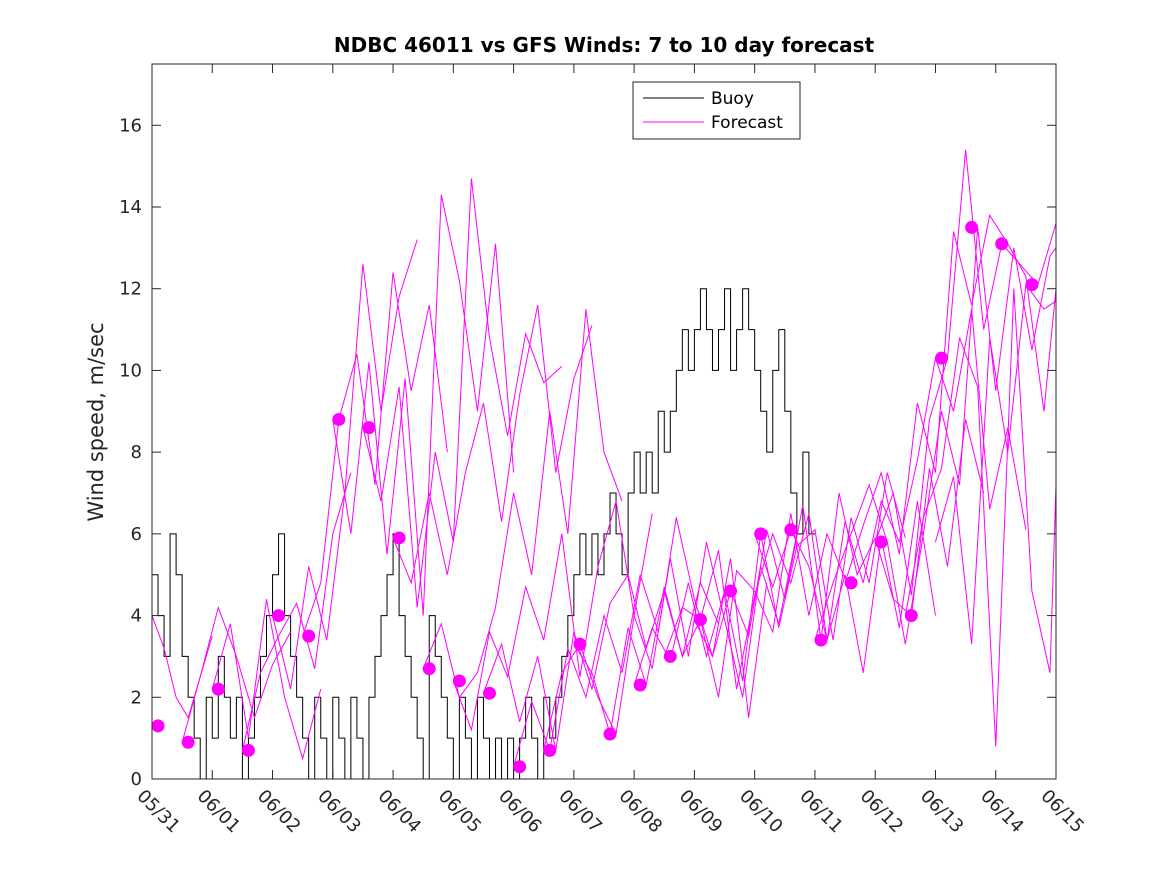 The height and width of the screenshot is (875, 1167). I want to click on x-tick-label: 06/02, so click(279, 812).